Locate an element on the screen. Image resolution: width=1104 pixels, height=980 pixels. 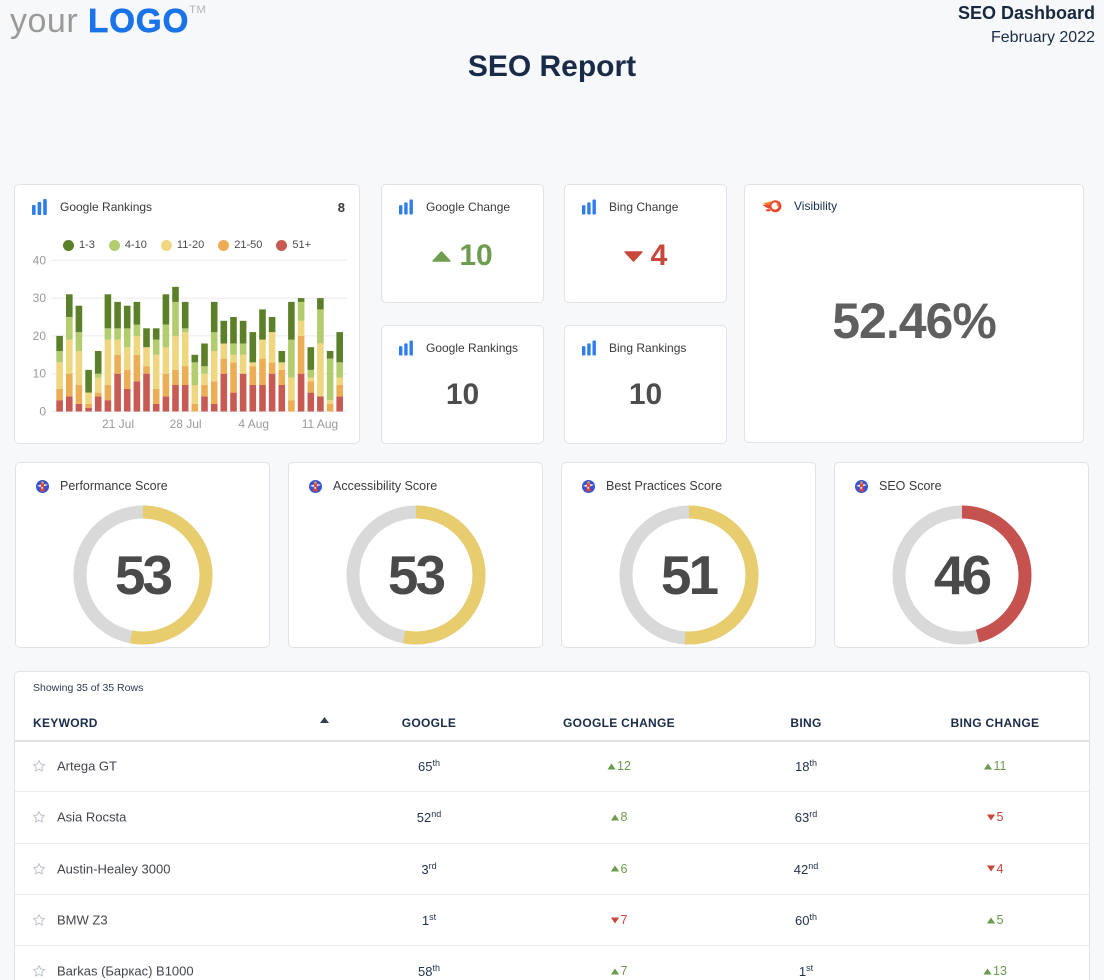
svg-text: 21 Jul is located at coordinates (118, 424).